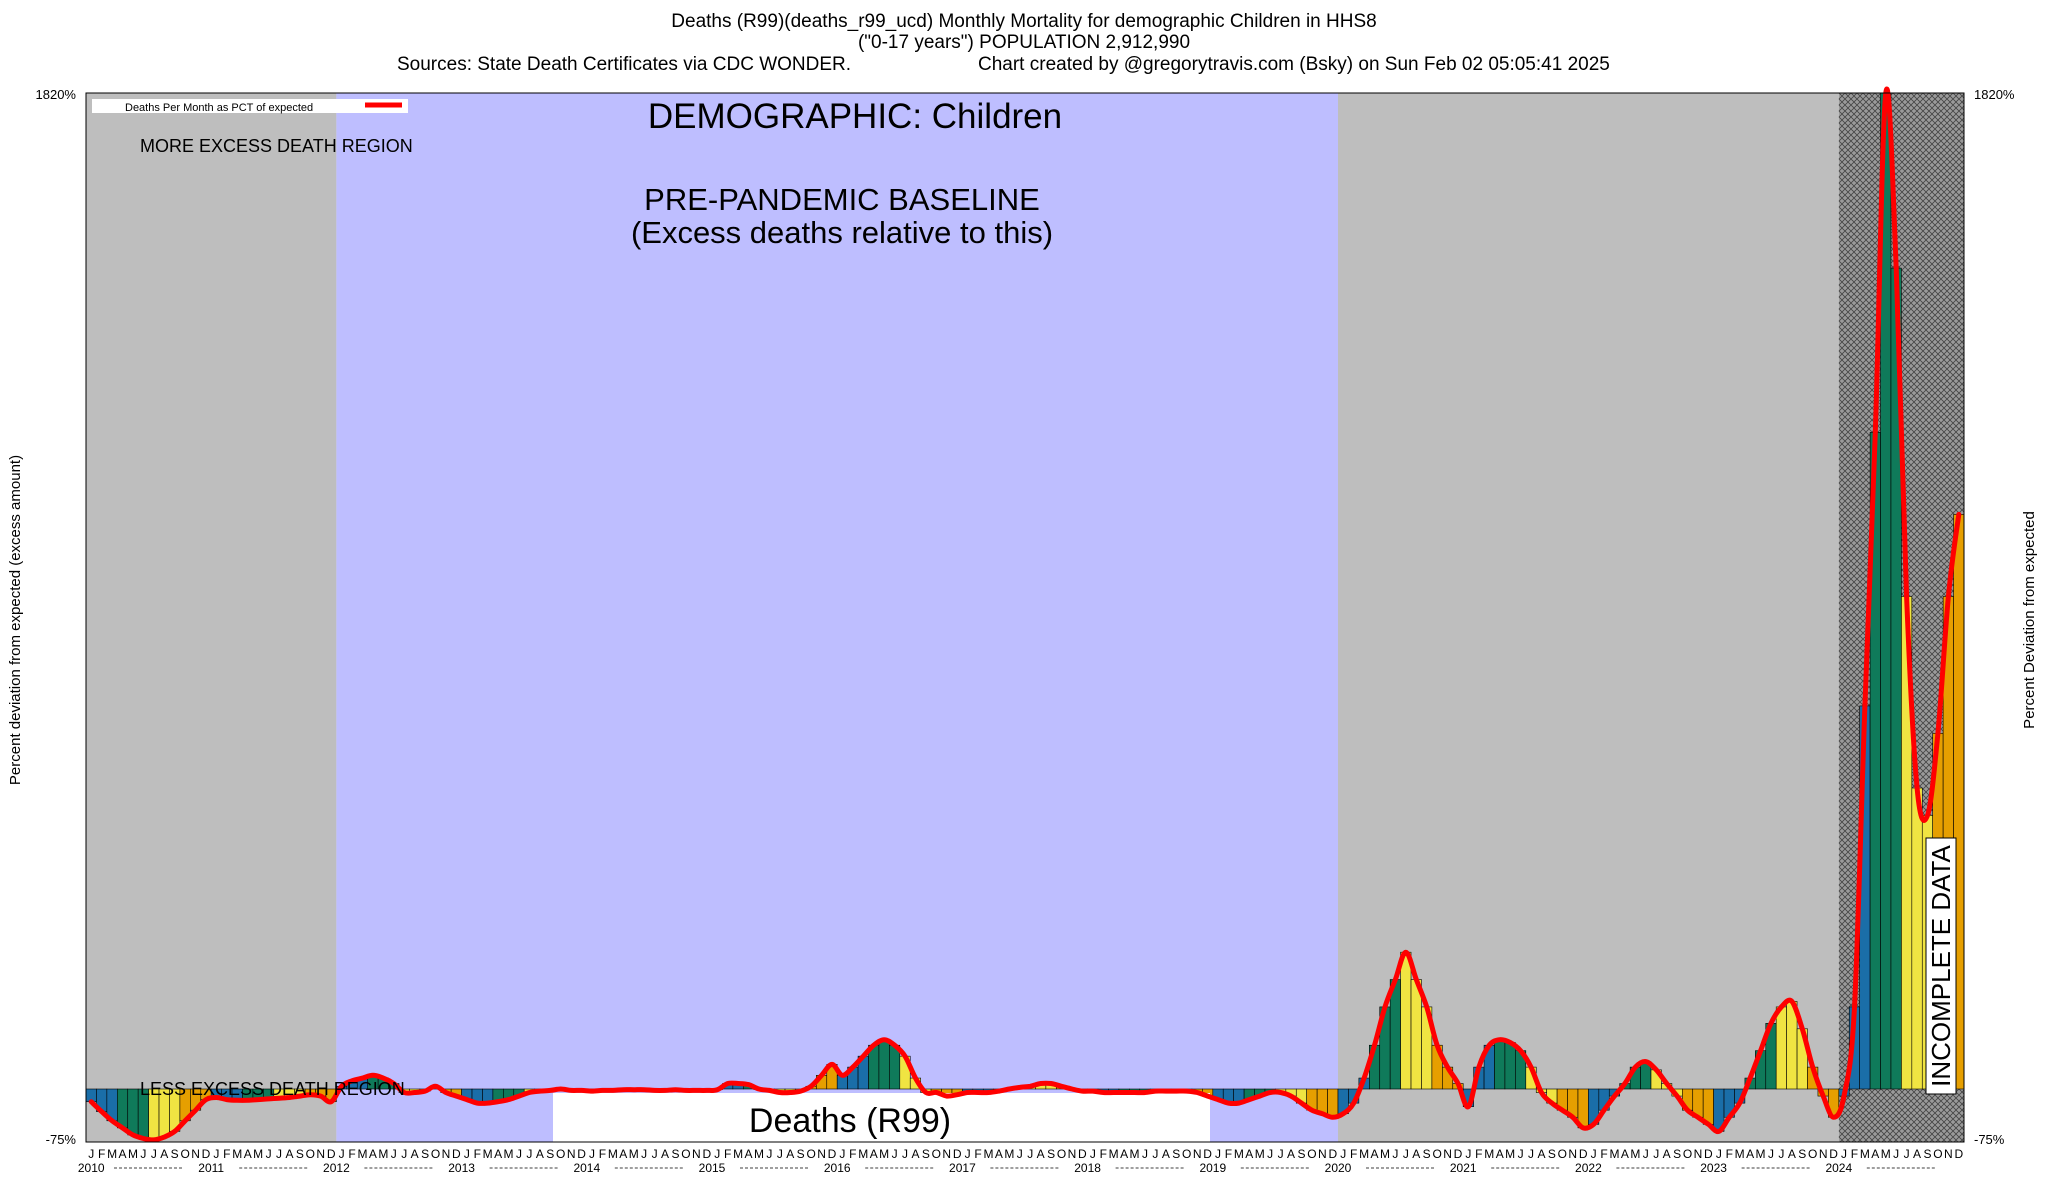 The width and height of the screenshot is (2048, 1200). Describe the element at coordinates (1588, 1168) in the screenshot. I see `xtick-year-2022: 2022` at that location.